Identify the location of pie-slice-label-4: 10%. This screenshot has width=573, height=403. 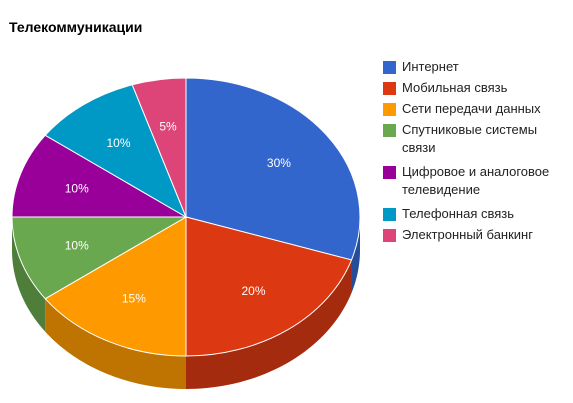
(77, 245).